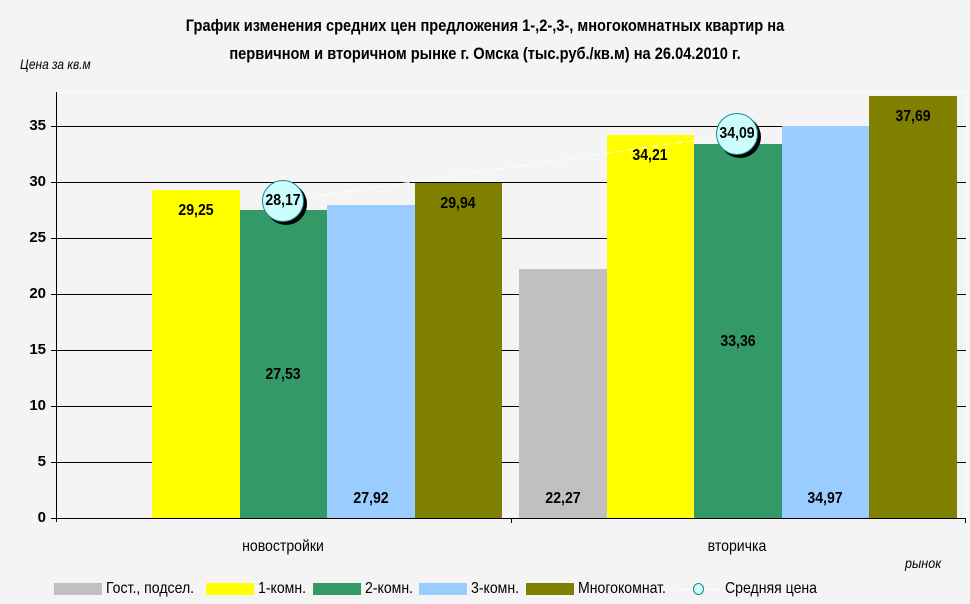  What do you see at coordinates (563, 498) in the screenshot?
I see `data-label: 22,27` at bounding box center [563, 498].